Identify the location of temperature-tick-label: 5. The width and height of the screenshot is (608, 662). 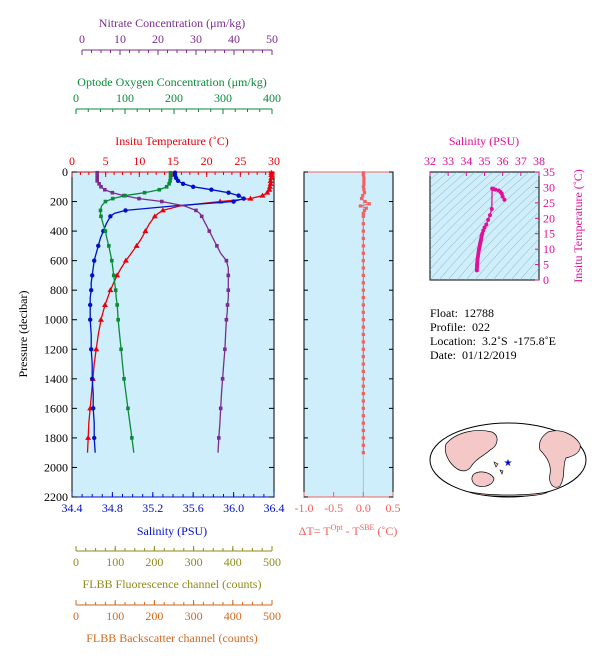
(106, 161).